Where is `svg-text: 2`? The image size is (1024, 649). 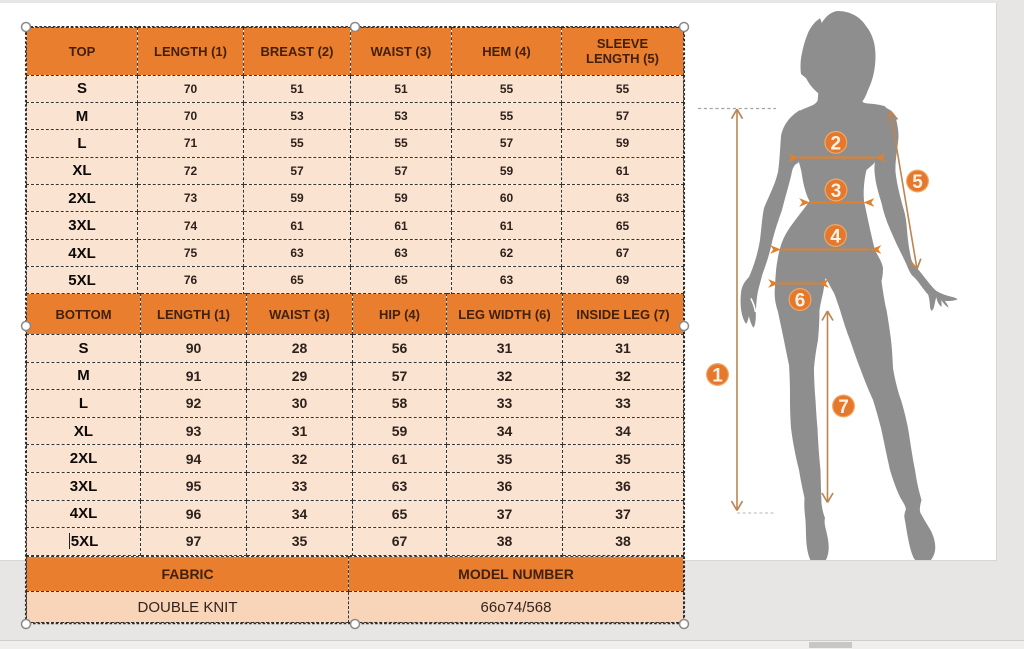
svg-text: 2 is located at coordinates (836, 143).